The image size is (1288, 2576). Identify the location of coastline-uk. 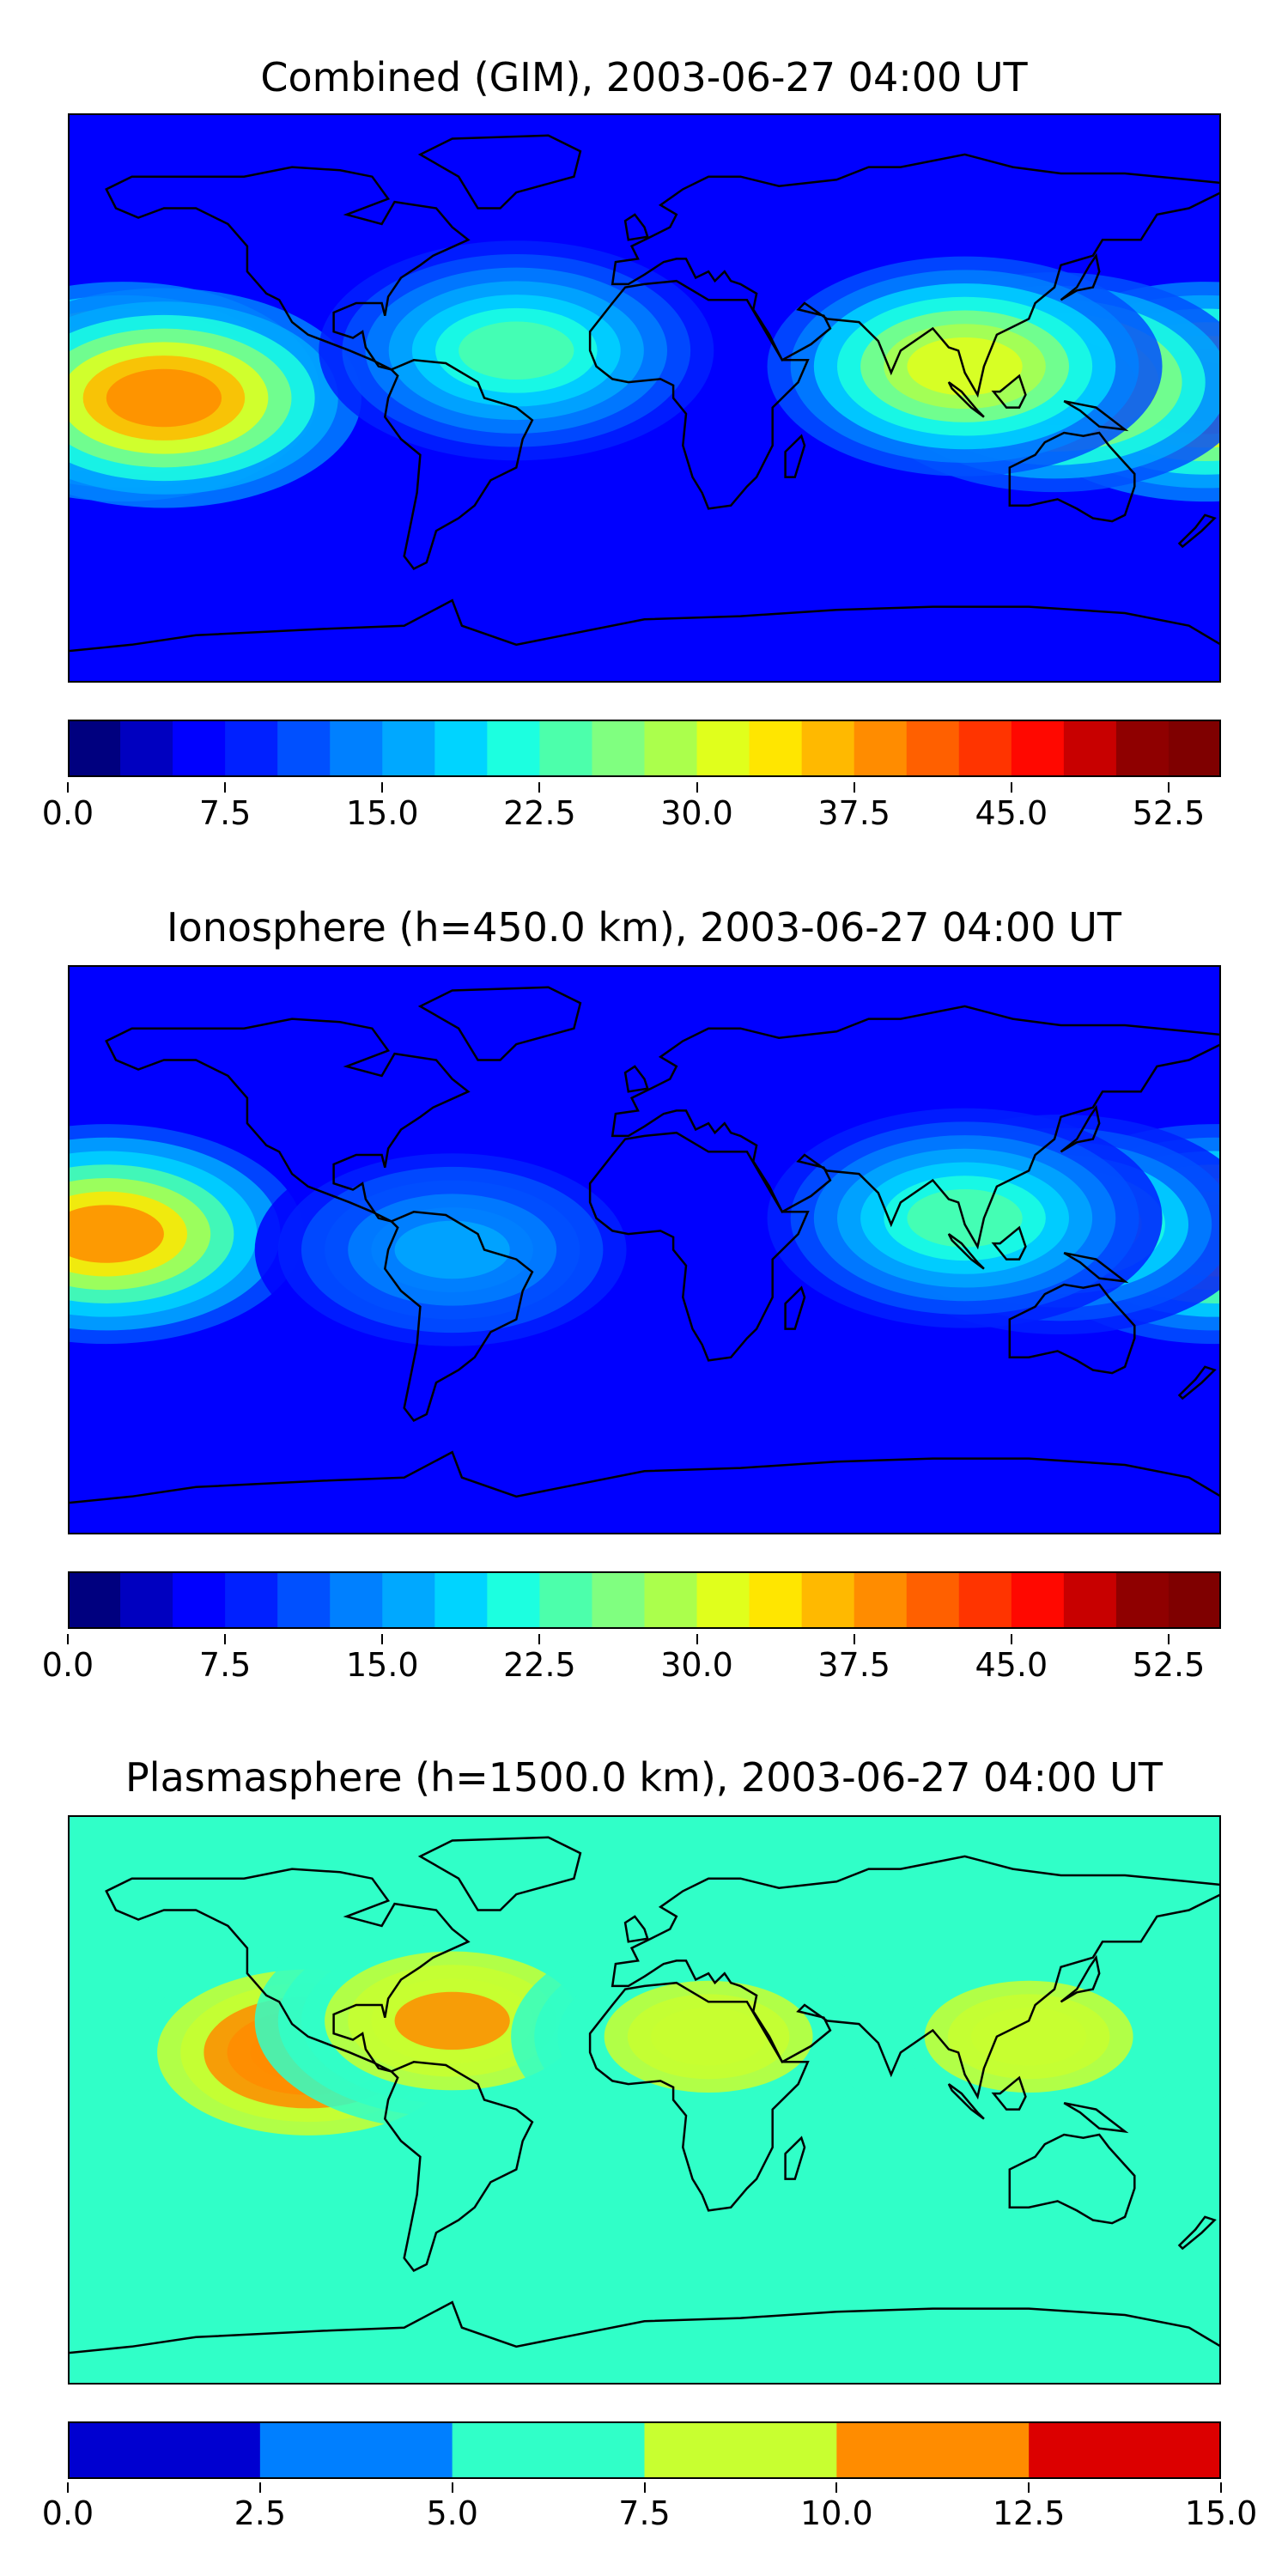
(636, 1929).